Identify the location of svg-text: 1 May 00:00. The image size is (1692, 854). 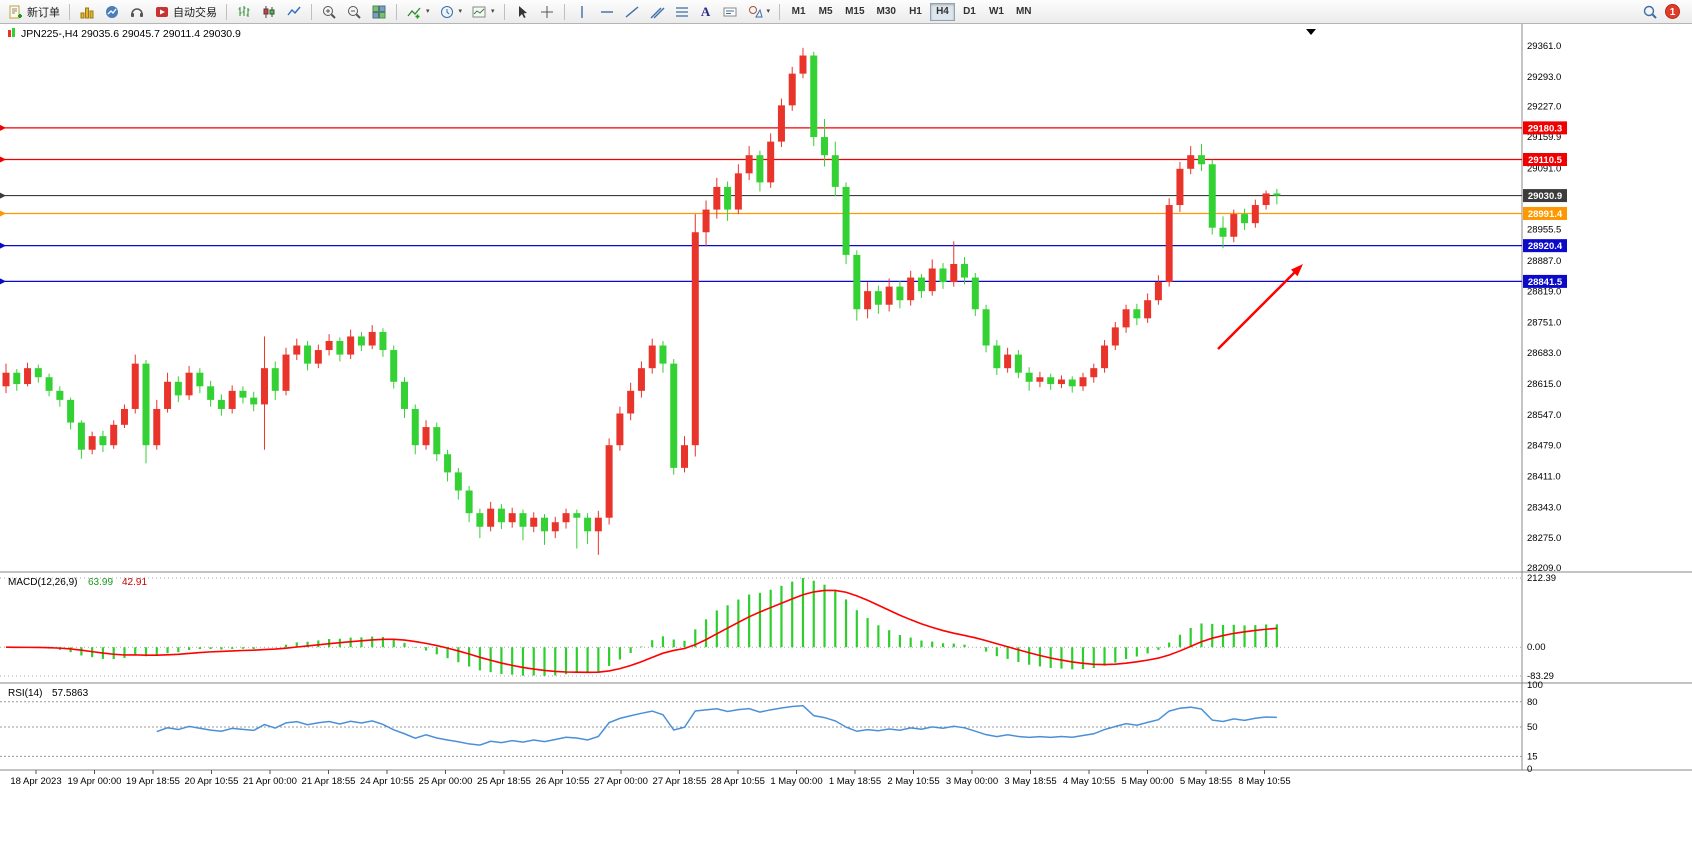
(796, 781).